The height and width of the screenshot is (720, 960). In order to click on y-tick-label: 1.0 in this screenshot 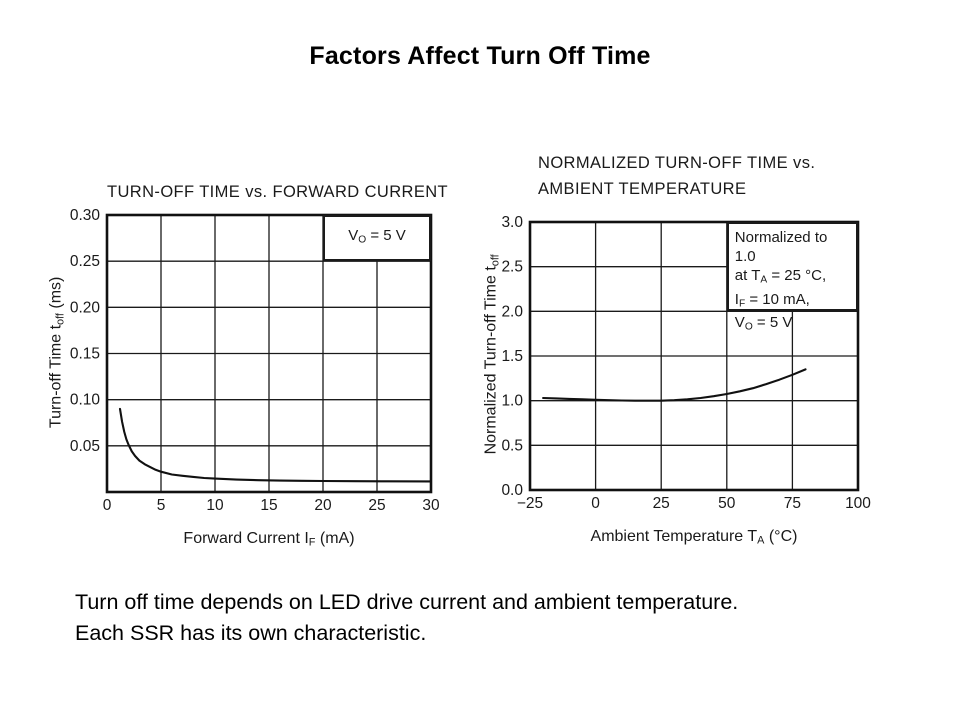, I will do `click(512, 401)`.